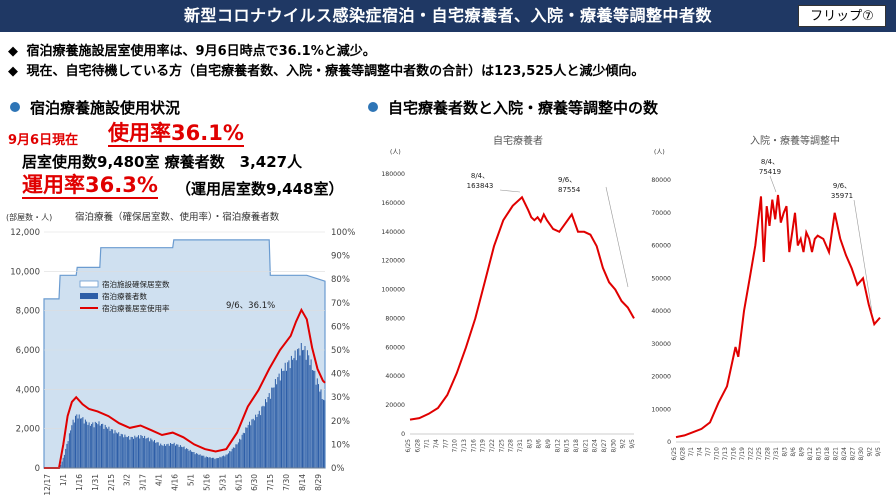 This screenshot has width=896, height=504. Describe the element at coordinates (318, 482) in the screenshot. I see `x-tick-label: 8/29` at that location.